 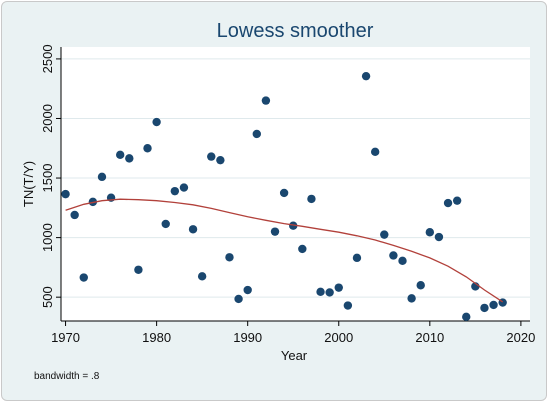 I want to click on x-tick-label: 1980, so click(x=156, y=337).